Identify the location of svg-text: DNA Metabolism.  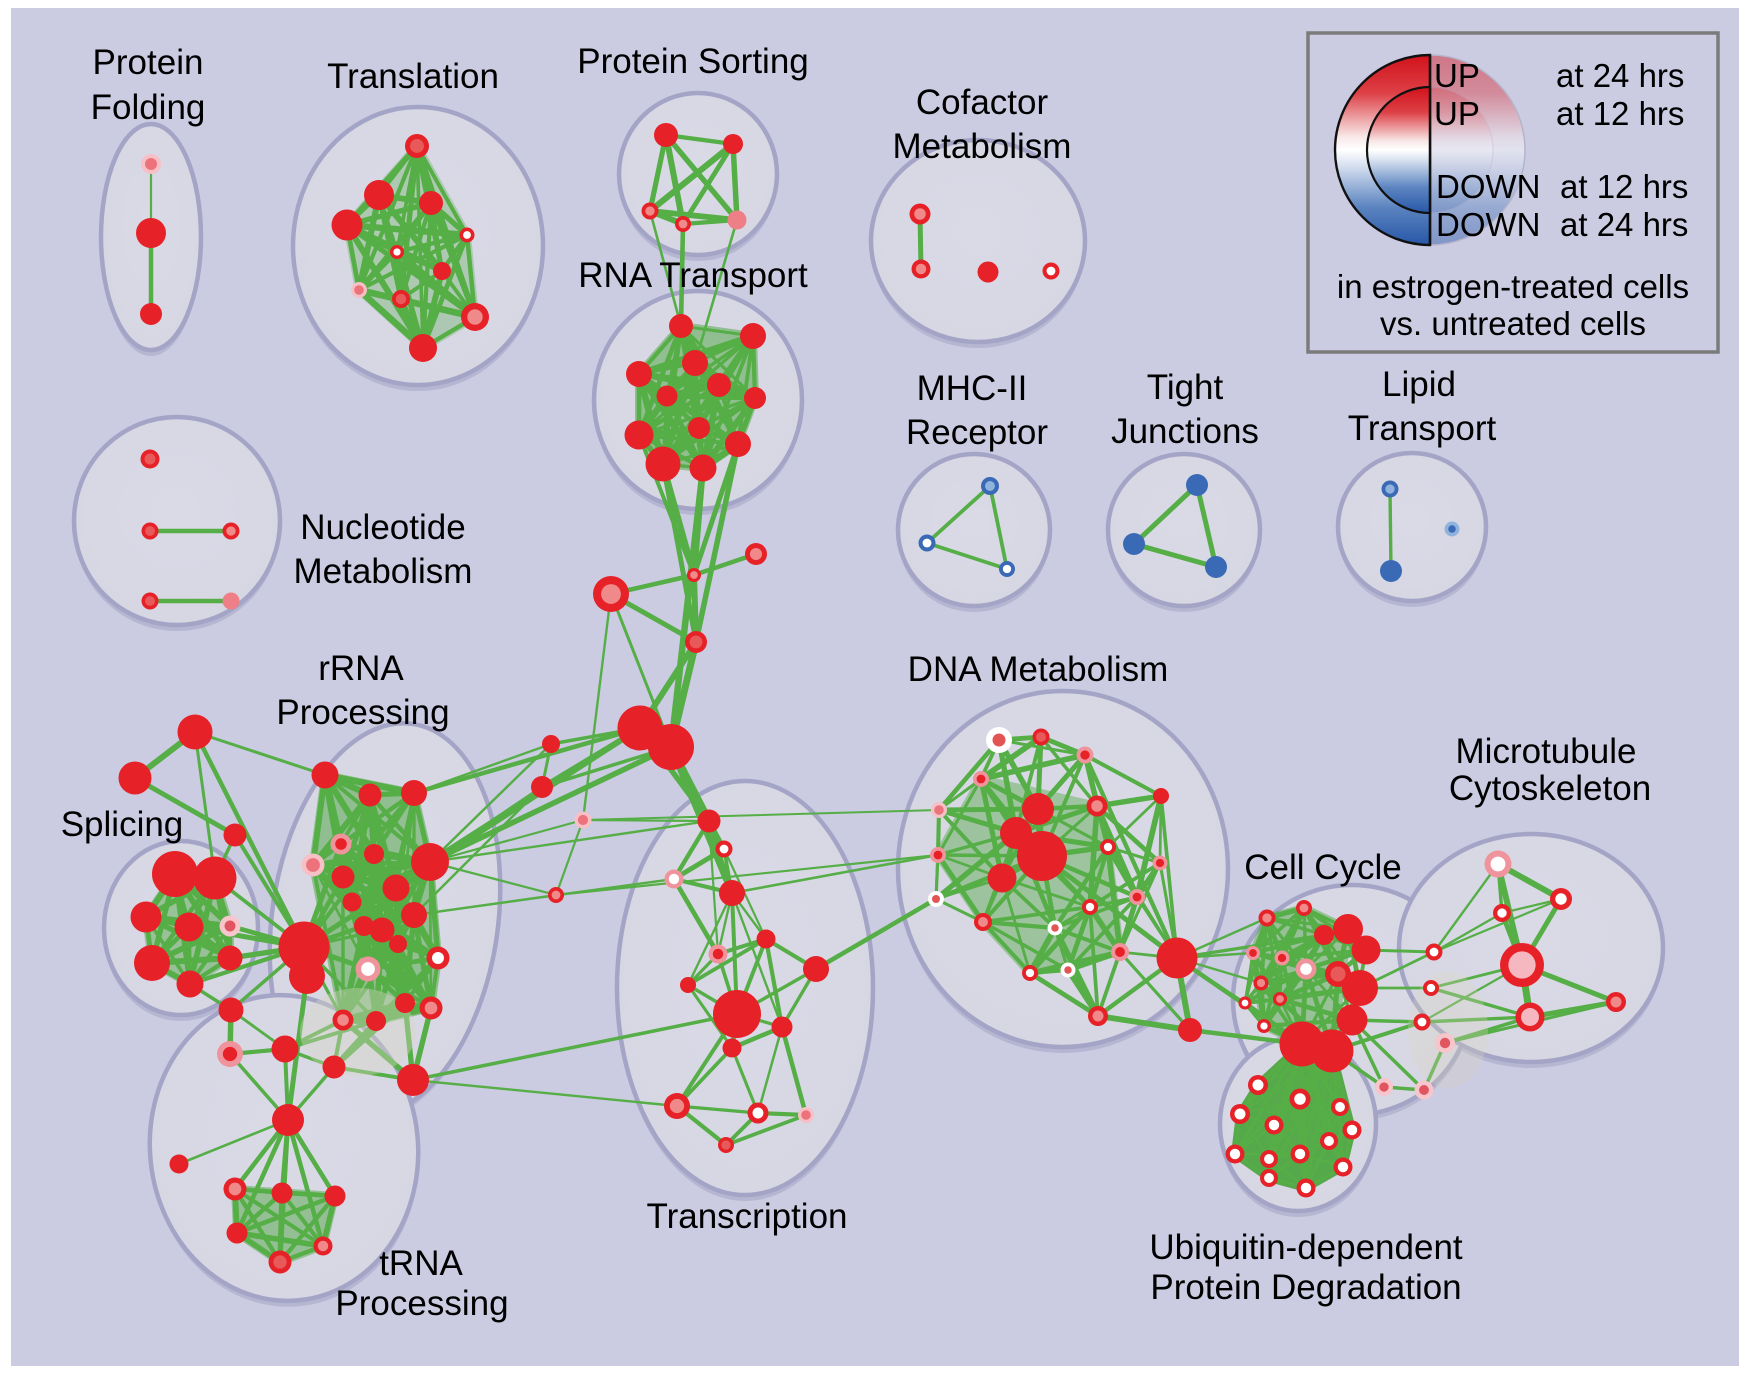
(1038, 669).